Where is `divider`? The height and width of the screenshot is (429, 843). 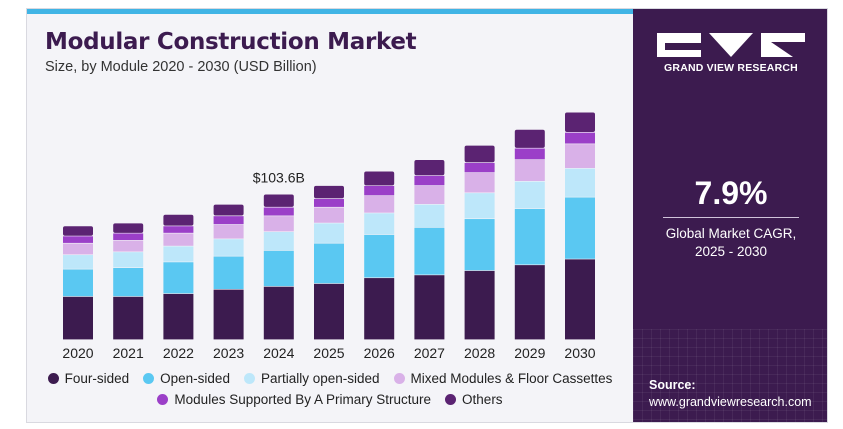
divider is located at coordinates (731, 217).